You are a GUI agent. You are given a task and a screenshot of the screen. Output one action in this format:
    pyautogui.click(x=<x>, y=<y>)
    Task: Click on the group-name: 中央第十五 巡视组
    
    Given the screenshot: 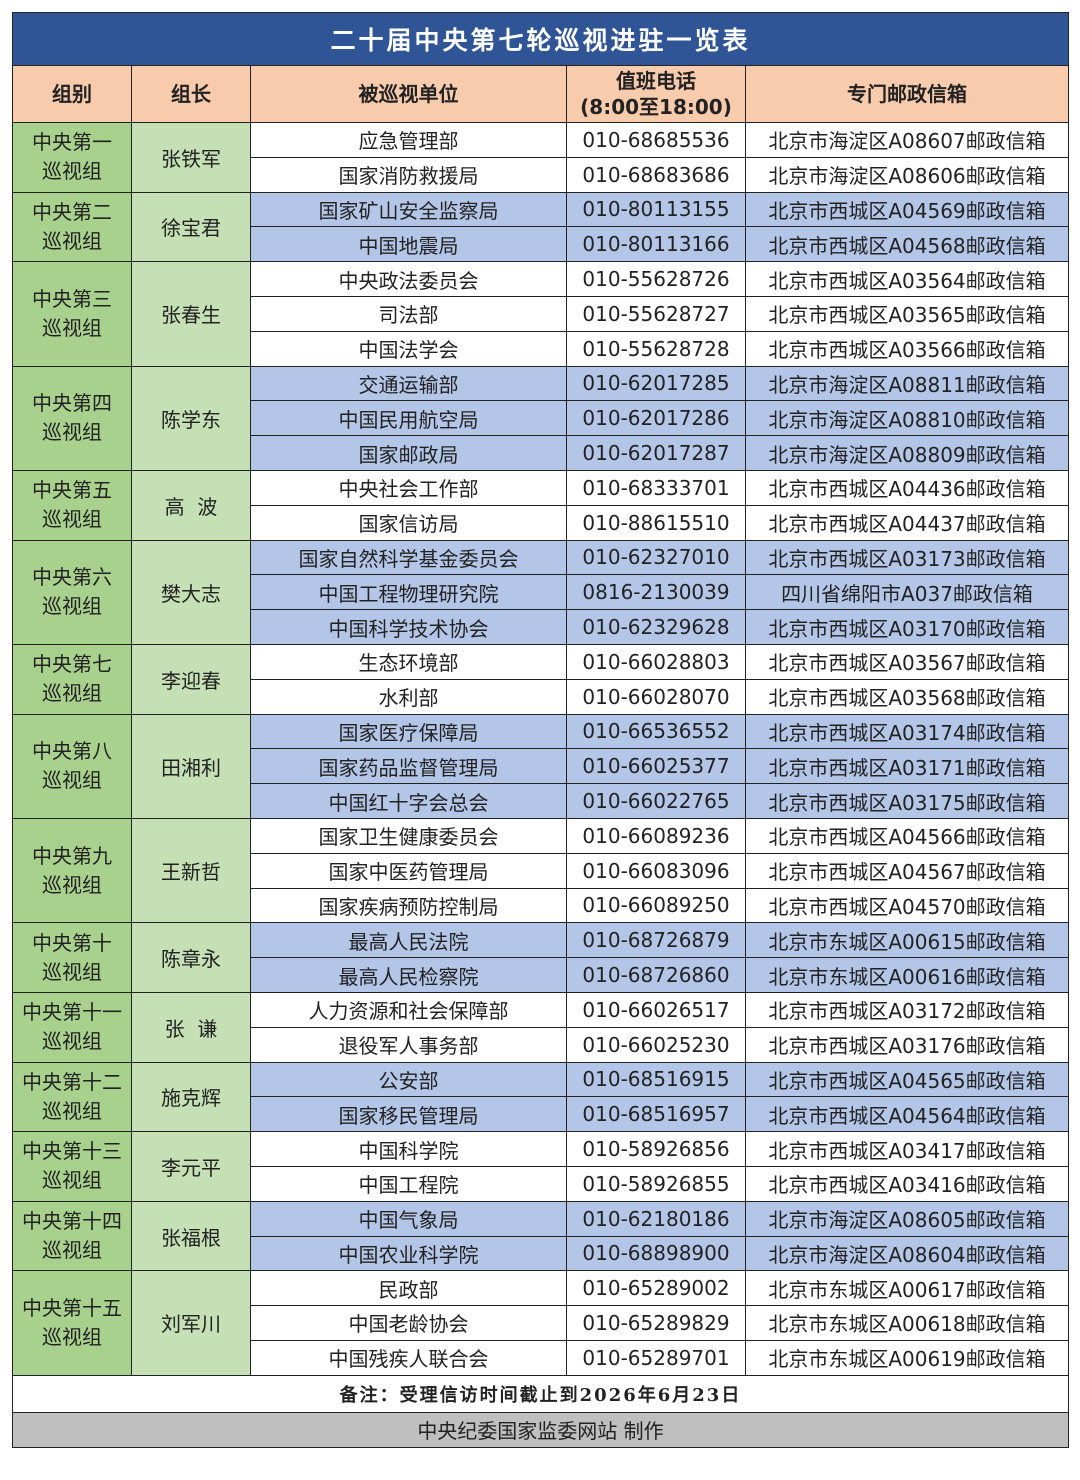 What is the action you would take?
    pyautogui.click(x=72, y=1323)
    